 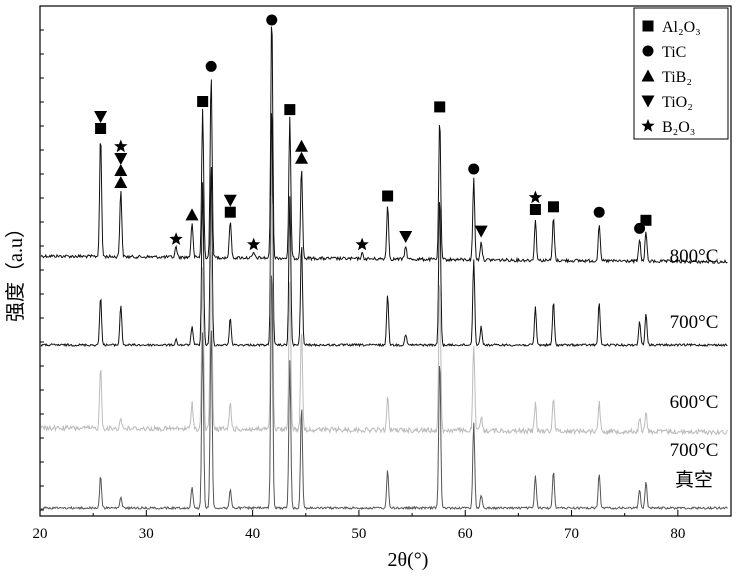 What do you see at coordinates (408, 560) in the screenshot?
I see `x-axis-title: 2θ(°)` at bounding box center [408, 560].